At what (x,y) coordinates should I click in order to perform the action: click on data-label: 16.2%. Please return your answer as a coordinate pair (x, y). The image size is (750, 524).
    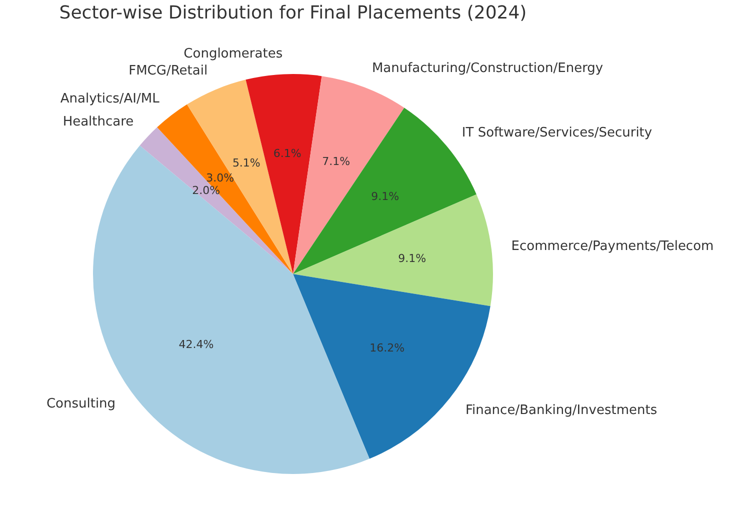
    Looking at the image, I should click on (387, 347).